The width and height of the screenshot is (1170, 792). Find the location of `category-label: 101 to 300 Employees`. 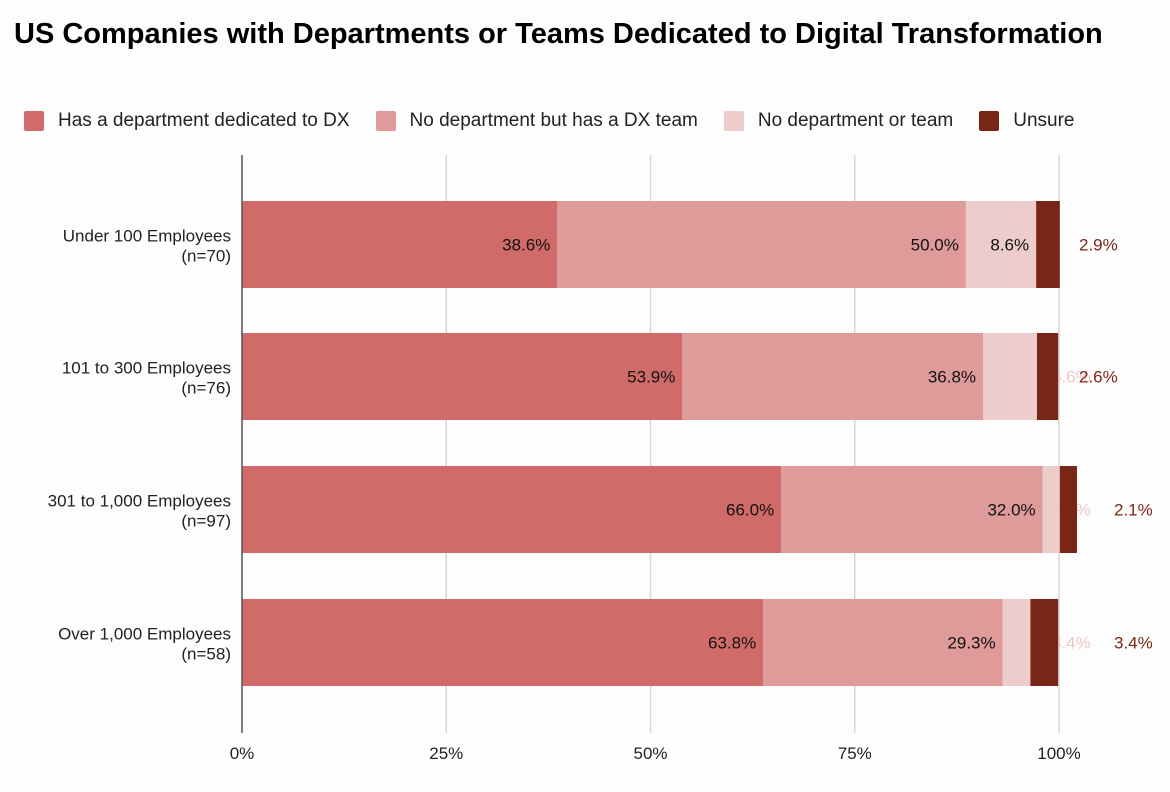

category-label: 101 to 300 Employees is located at coordinates (146, 368).